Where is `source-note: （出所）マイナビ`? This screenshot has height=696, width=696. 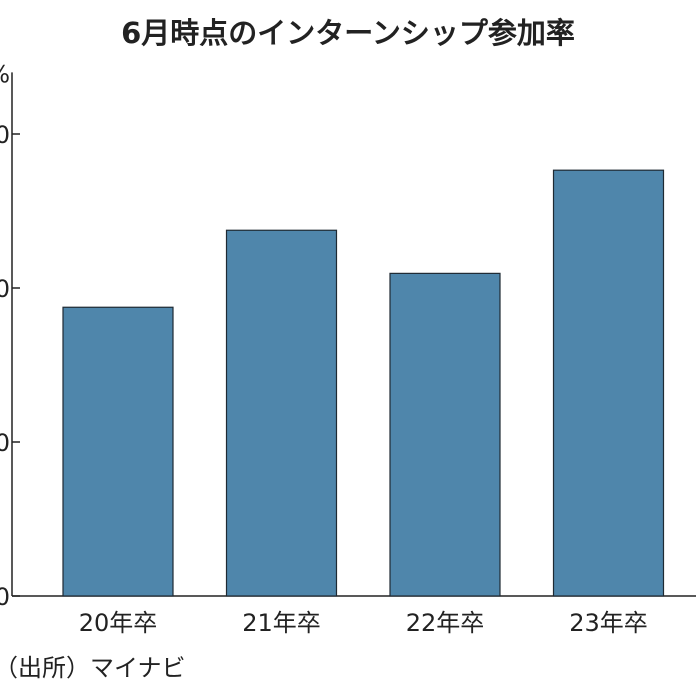
source-note: （出所）マイナビ is located at coordinates (93, 668).